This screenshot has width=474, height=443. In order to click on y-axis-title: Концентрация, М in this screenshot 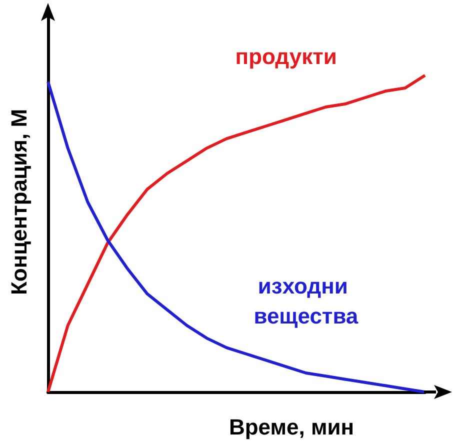, I will do `click(19, 202)`.